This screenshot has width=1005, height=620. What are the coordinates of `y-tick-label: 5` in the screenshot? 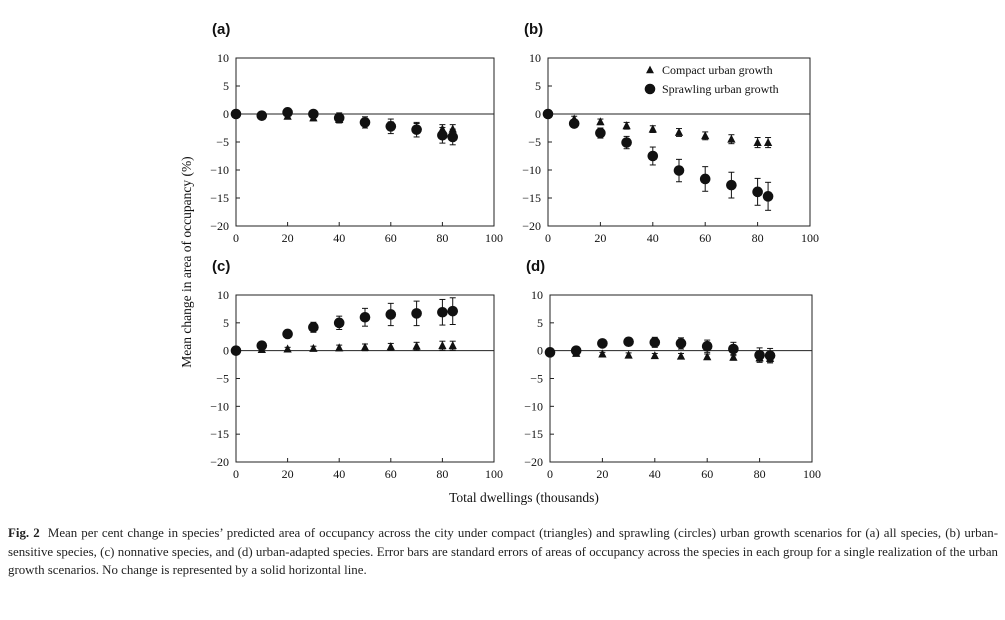 It's located at (226, 323).